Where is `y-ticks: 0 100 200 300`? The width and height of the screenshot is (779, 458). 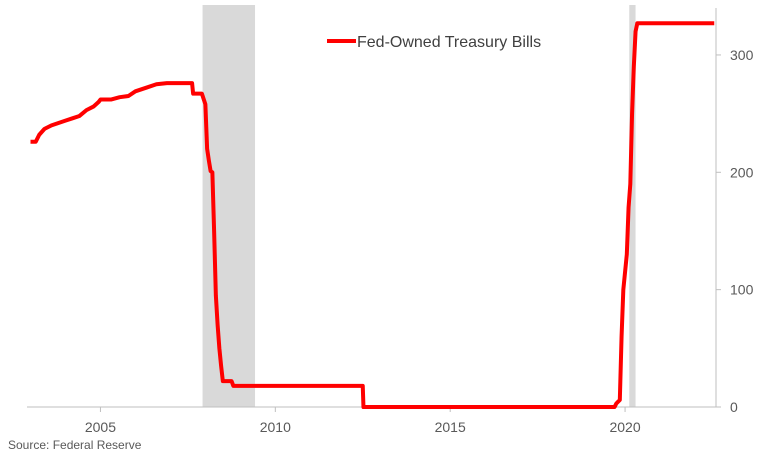 y-ticks: 0 100 200 300 is located at coordinates (735, 231).